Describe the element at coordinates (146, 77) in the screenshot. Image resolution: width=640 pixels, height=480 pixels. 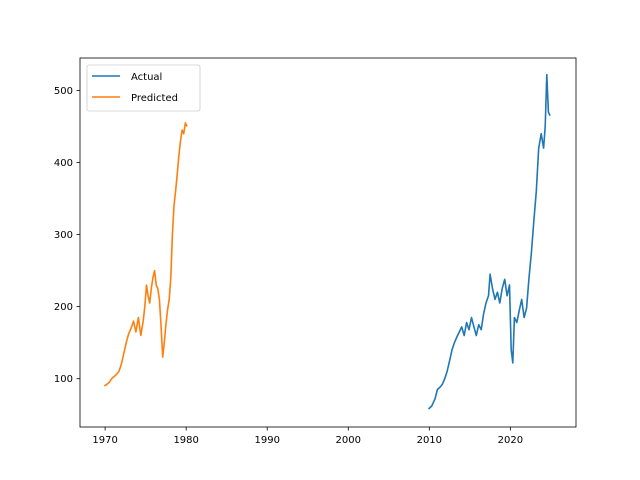
I see `legend-label-actual: Actual` at that location.